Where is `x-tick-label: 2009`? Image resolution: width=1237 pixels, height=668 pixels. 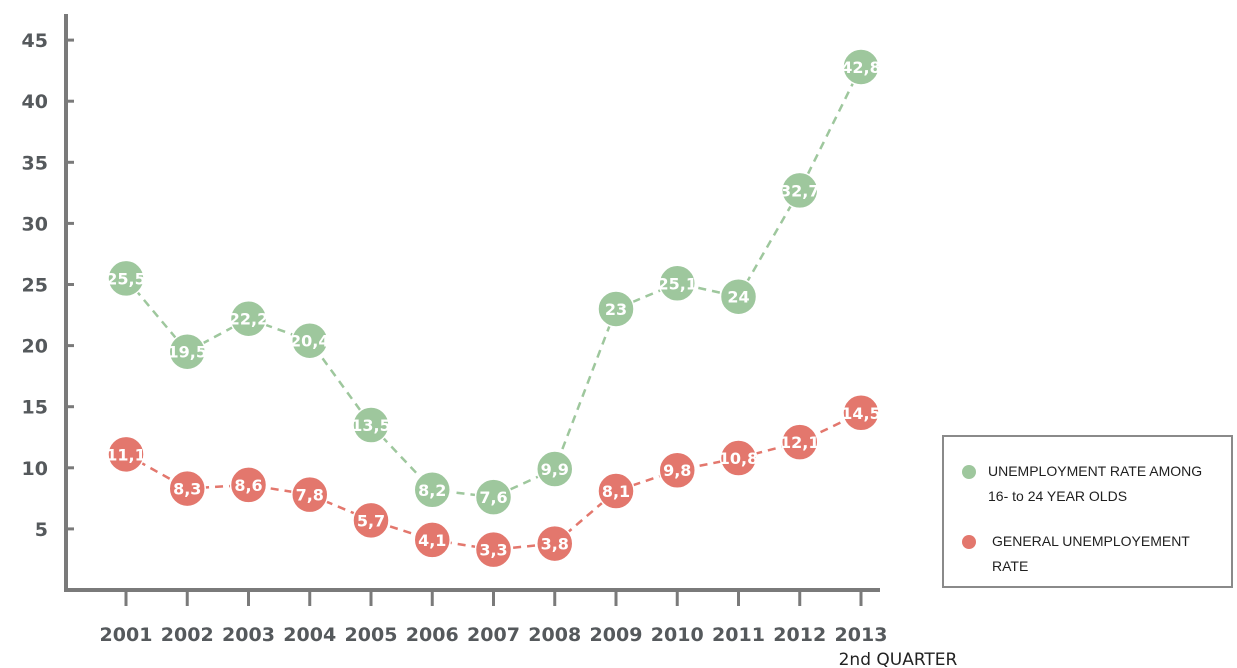
x-tick-label: 2009 is located at coordinates (616, 635).